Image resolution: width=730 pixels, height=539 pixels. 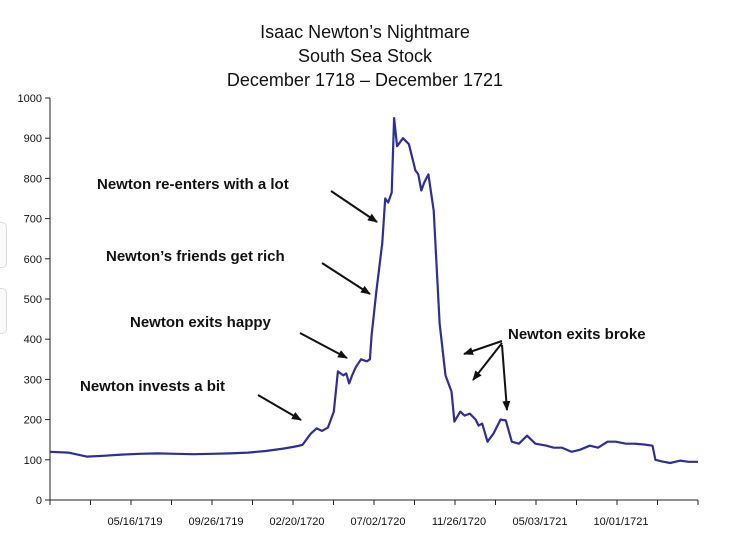 What do you see at coordinates (201, 322) in the screenshot?
I see `annotation-label: Newton exits happy` at bounding box center [201, 322].